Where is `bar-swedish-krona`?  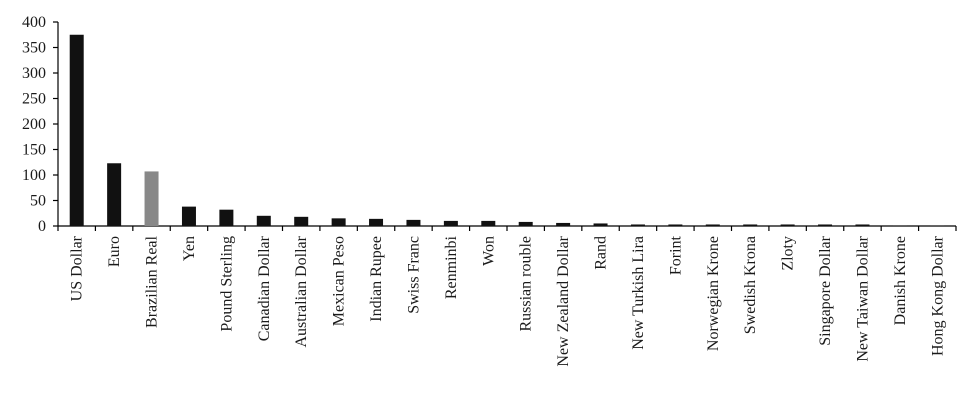 bar-swedish-krona is located at coordinates (750, 225).